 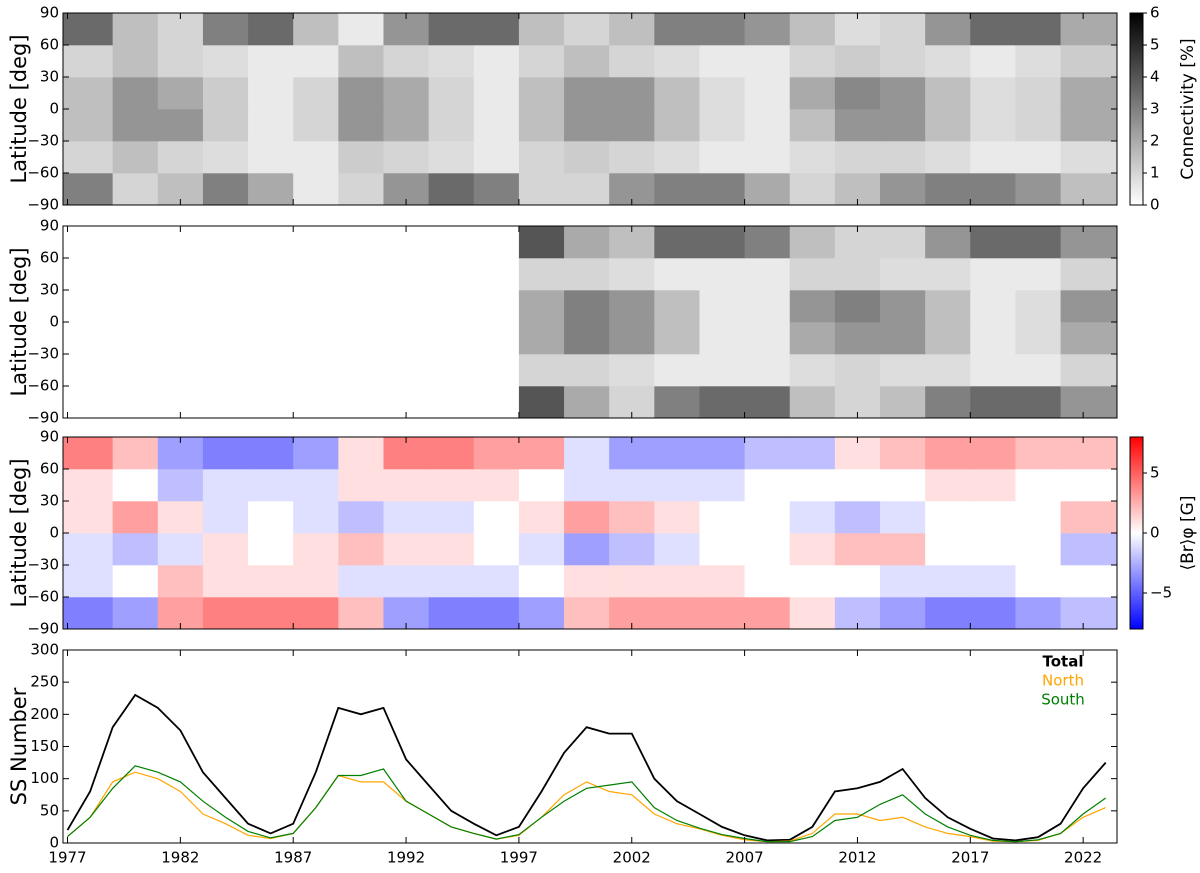 I want to click on y-tick-label: 60, so click(x=49, y=45).